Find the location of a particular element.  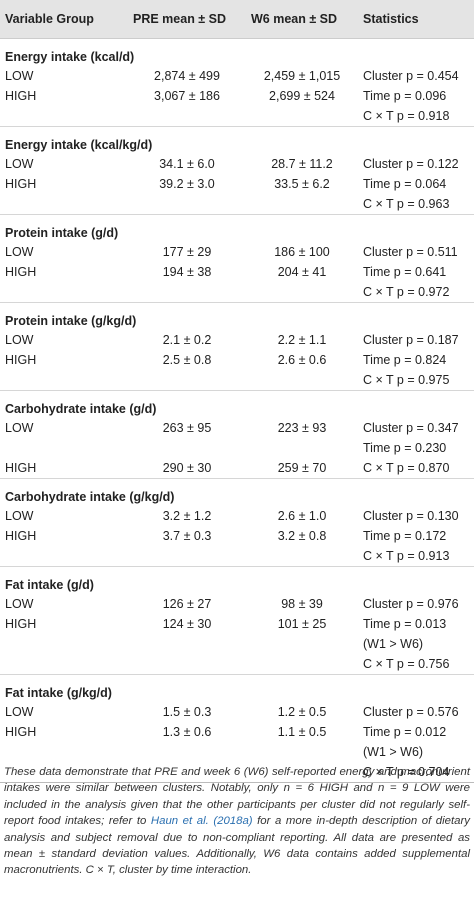

stats-cell: C × T p = 0.913 is located at coordinates (406, 556).